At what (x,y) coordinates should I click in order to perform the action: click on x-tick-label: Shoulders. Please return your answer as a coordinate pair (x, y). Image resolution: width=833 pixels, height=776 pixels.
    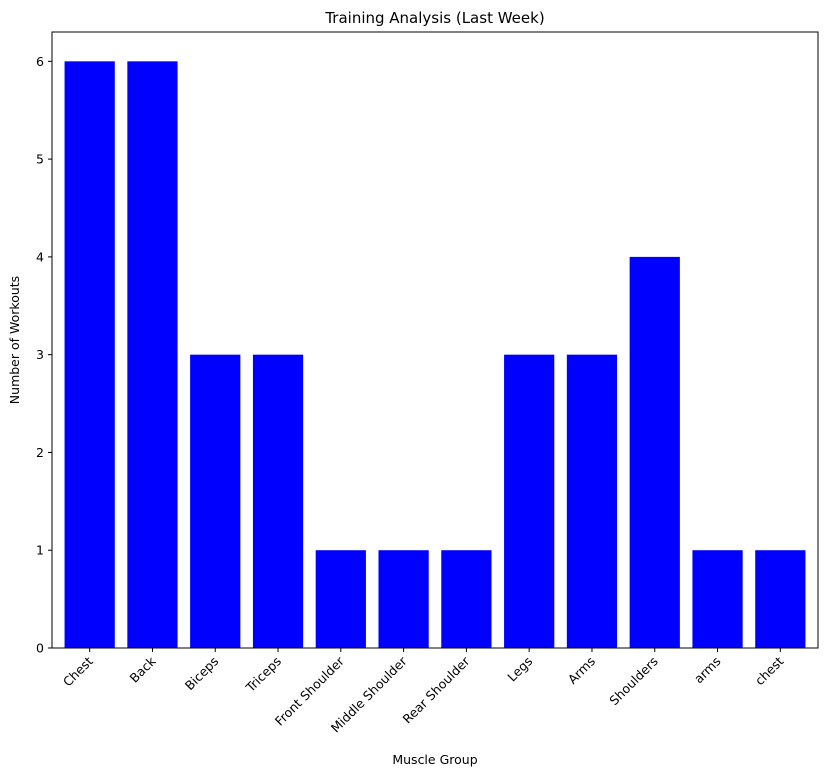
    Looking at the image, I should click on (633, 681).